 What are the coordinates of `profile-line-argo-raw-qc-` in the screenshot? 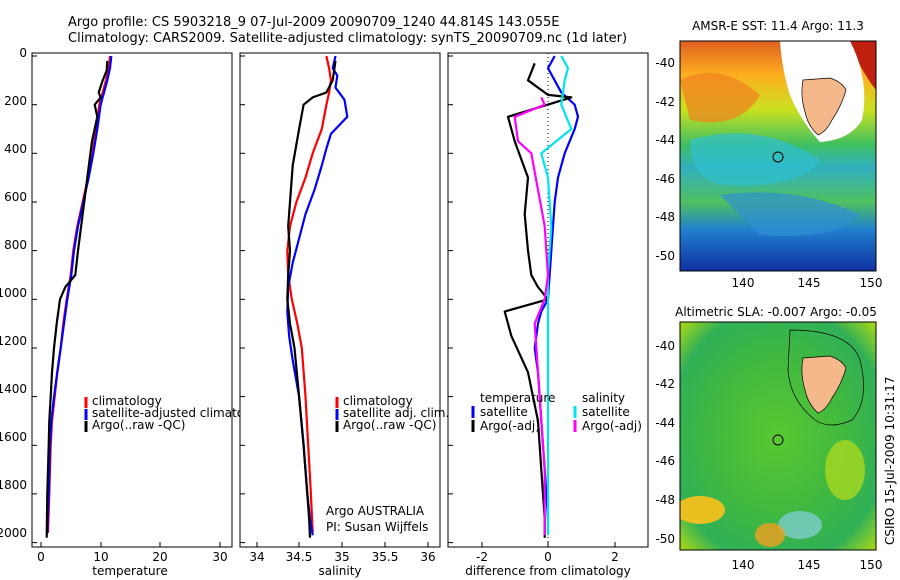 It's located at (77, 299).